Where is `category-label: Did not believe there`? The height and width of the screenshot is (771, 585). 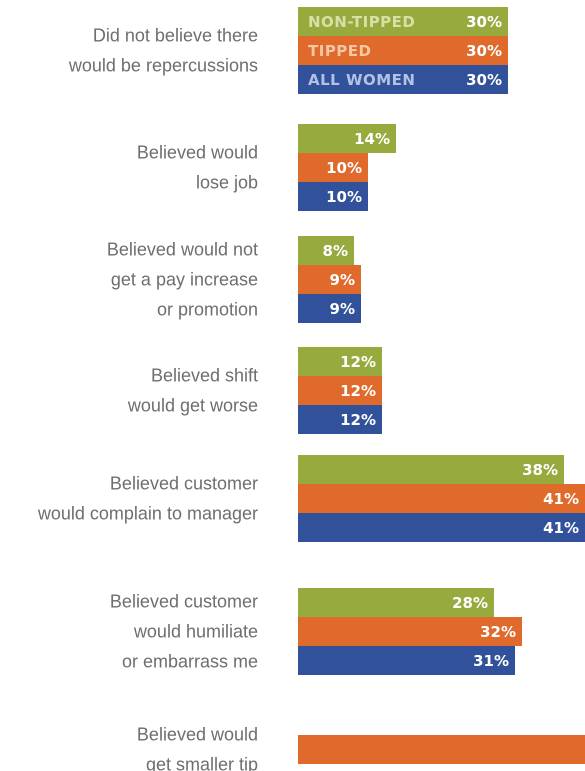
category-label: Did not believe there is located at coordinates (175, 36).